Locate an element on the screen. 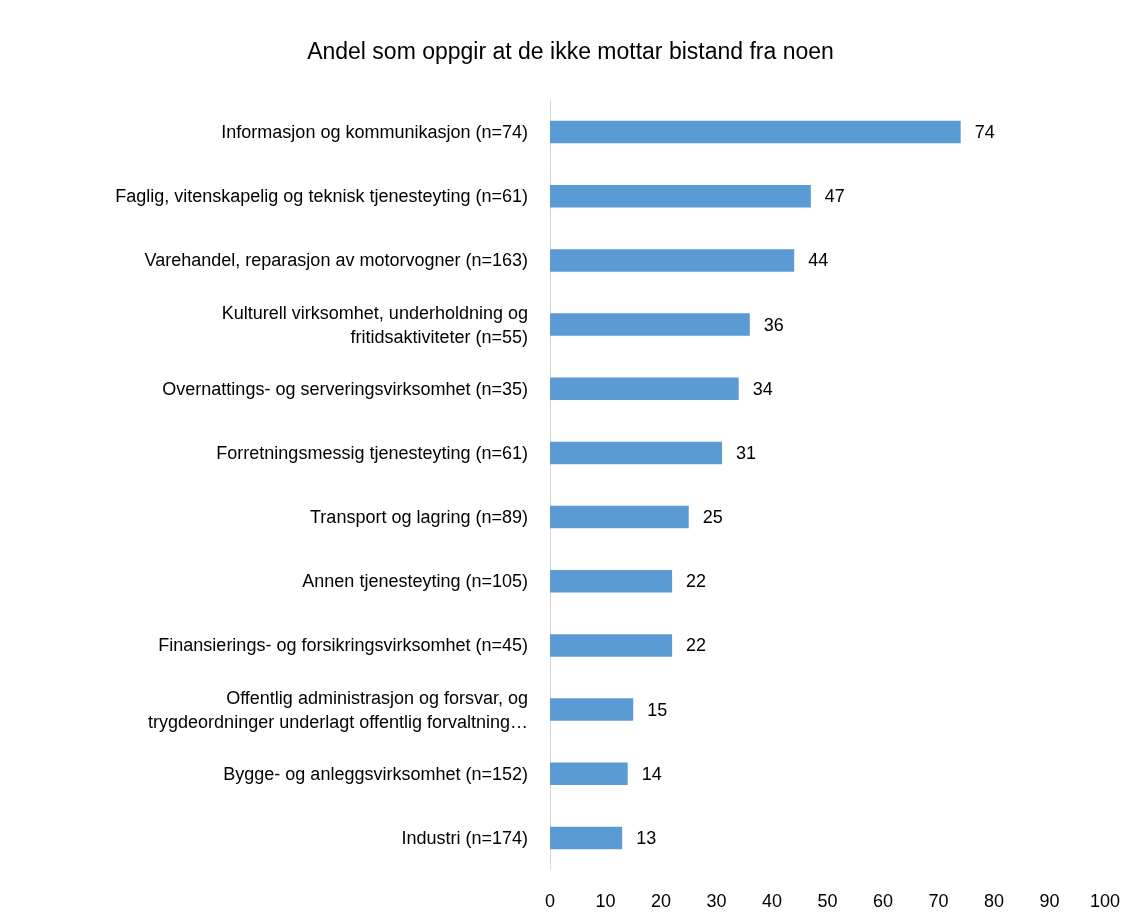 This screenshot has height=923, width=1141. x-tick-label: 10 is located at coordinates (605, 901).